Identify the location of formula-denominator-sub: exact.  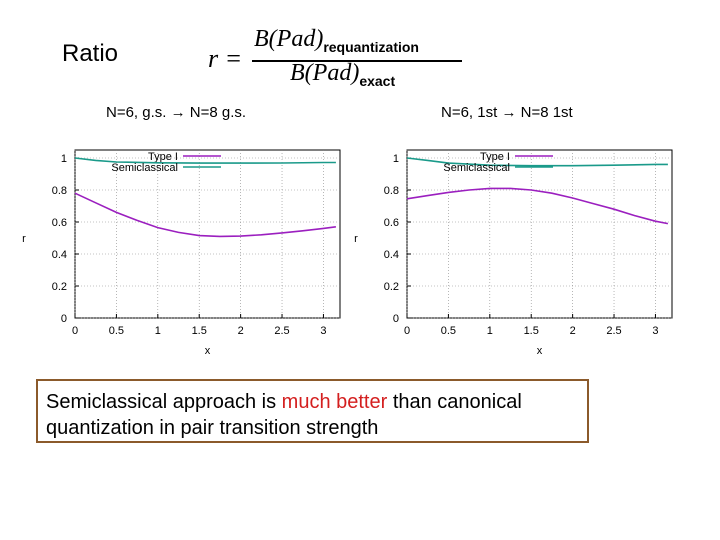
(377, 81).